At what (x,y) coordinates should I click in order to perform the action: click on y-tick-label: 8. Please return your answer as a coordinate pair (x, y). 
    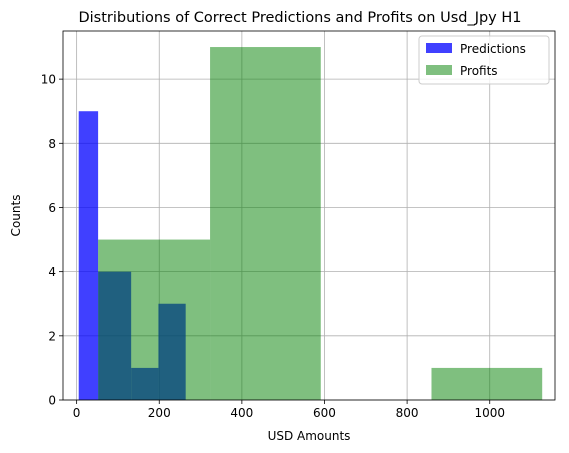
    Looking at the image, I should click on (52, 144).